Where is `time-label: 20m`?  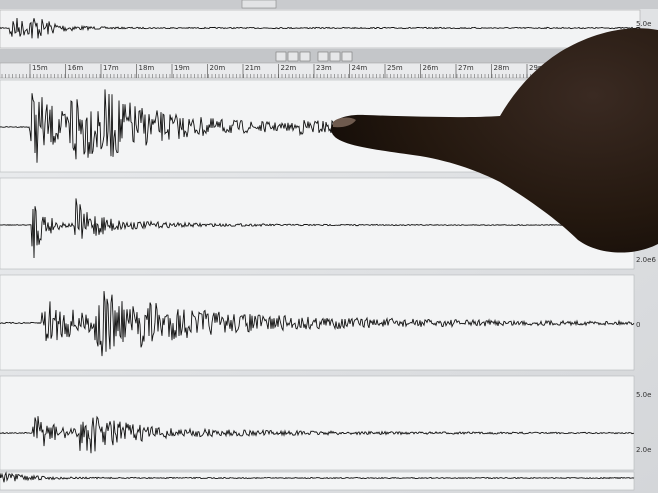 time-label: 20m is located at coordinates (218, 68).